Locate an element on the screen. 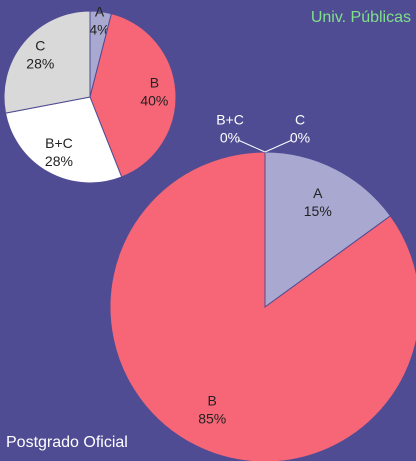 The width and height of the screenshot is (416, 461). chart-title: Postgrado Oficial is located at coordinates (67, 442).